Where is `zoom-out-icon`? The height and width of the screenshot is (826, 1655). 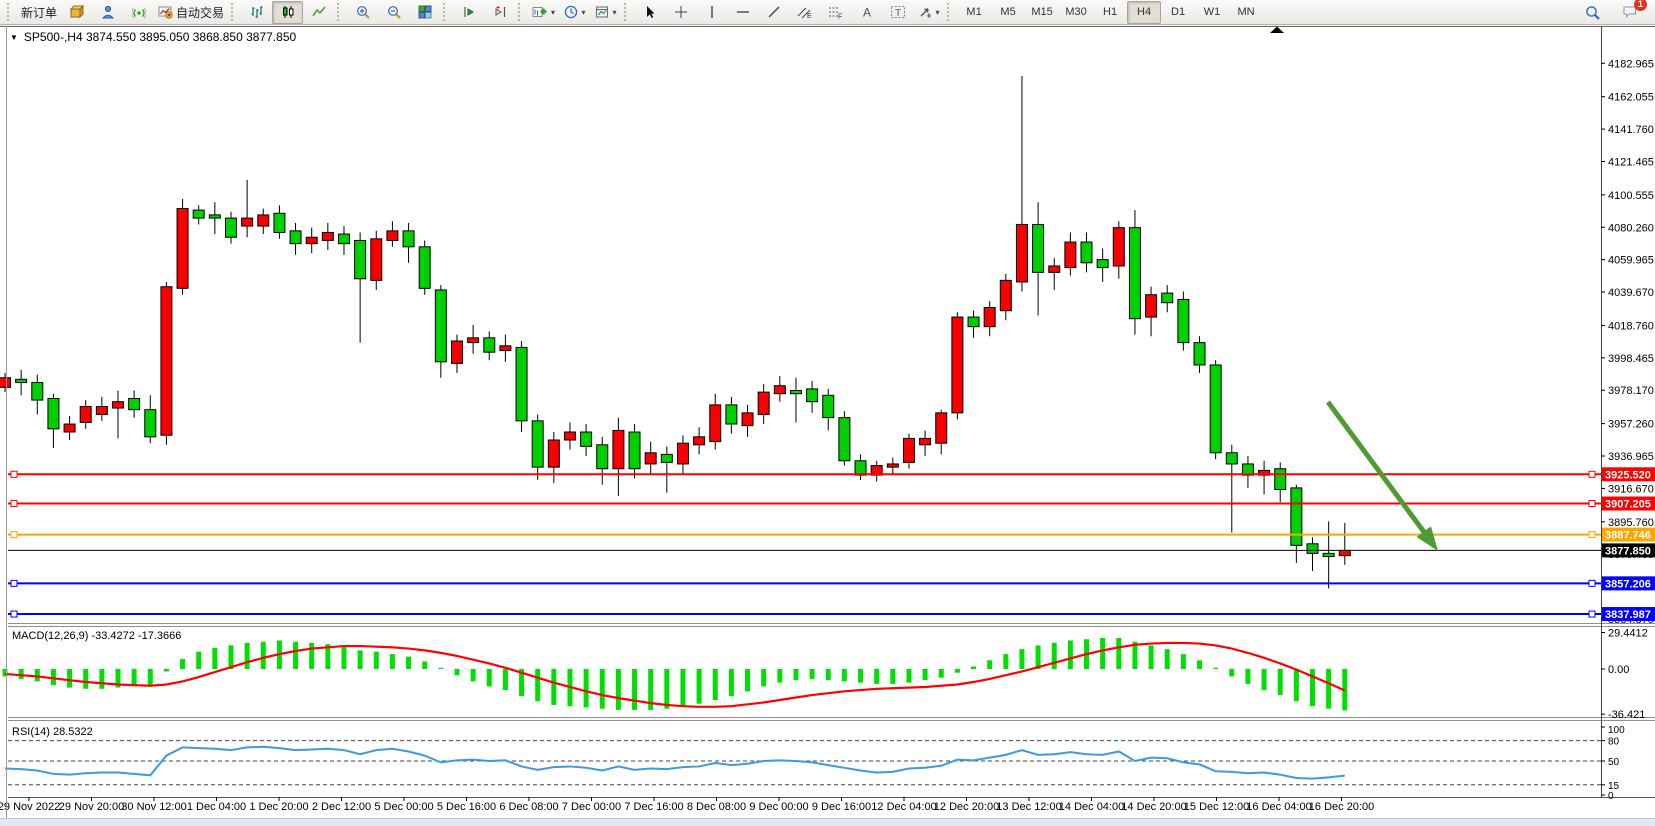 zoom-out-icon is located at coordinates (393, 12).